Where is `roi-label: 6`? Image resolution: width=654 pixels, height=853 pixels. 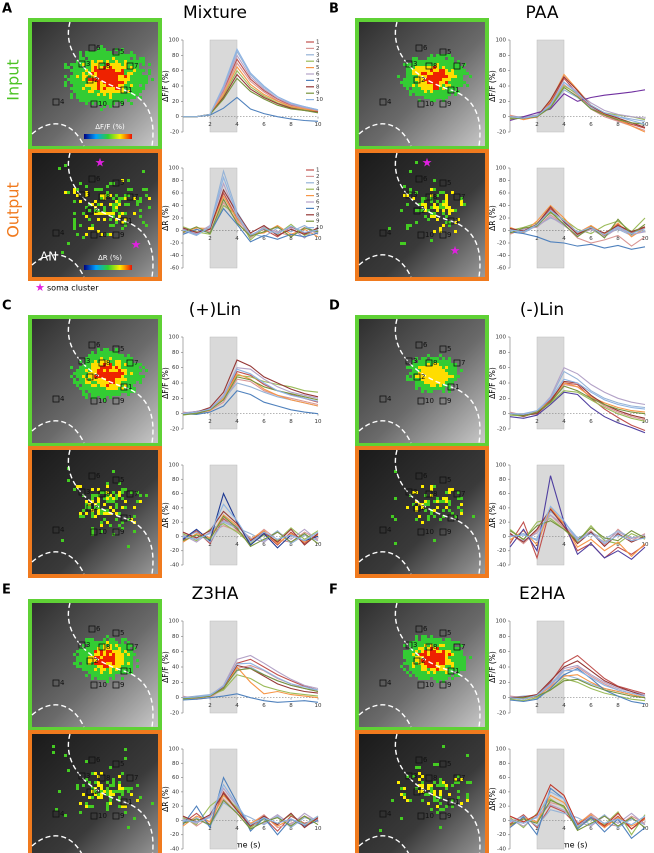 roi-label: 6 is located at coordinates (425, 476).